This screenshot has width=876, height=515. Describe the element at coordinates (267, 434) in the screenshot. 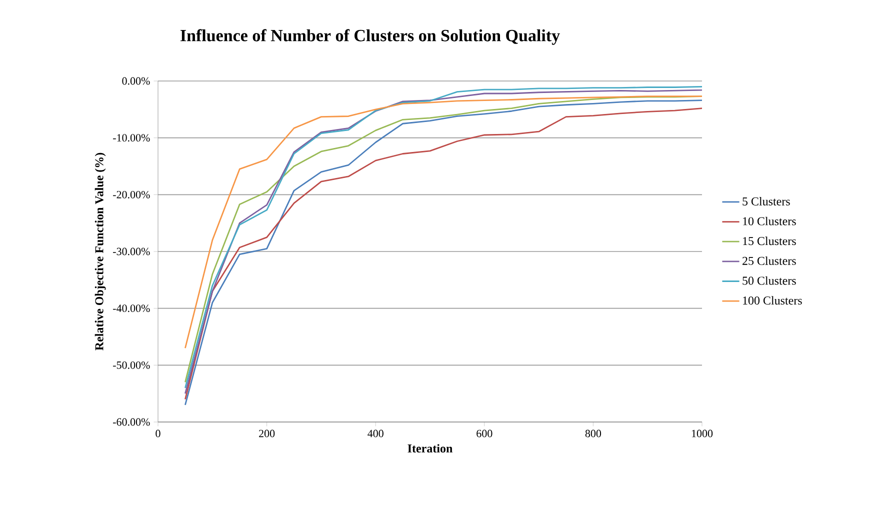

I see `x-tick-label: 200` at that location.